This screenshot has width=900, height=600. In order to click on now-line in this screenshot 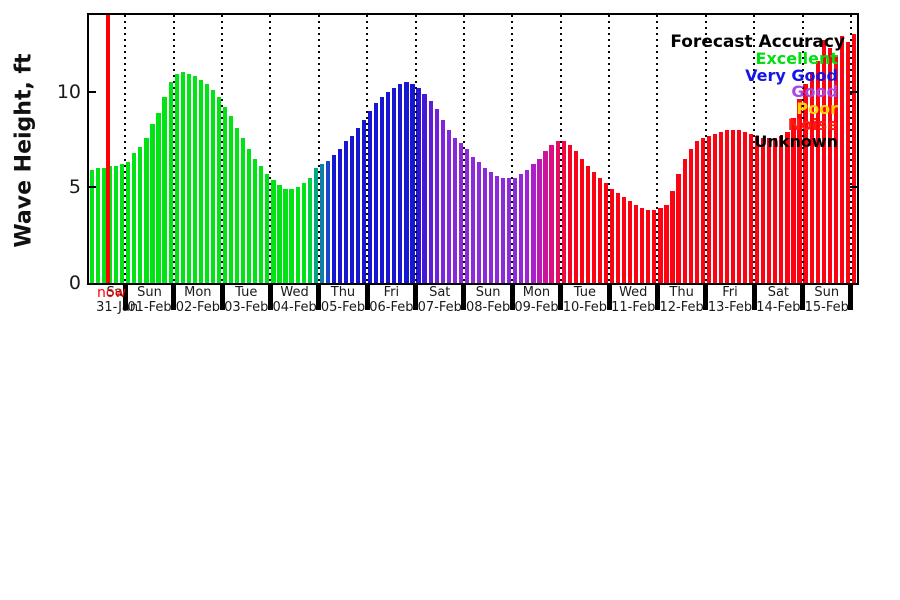, I will do `click(108, 149)`.